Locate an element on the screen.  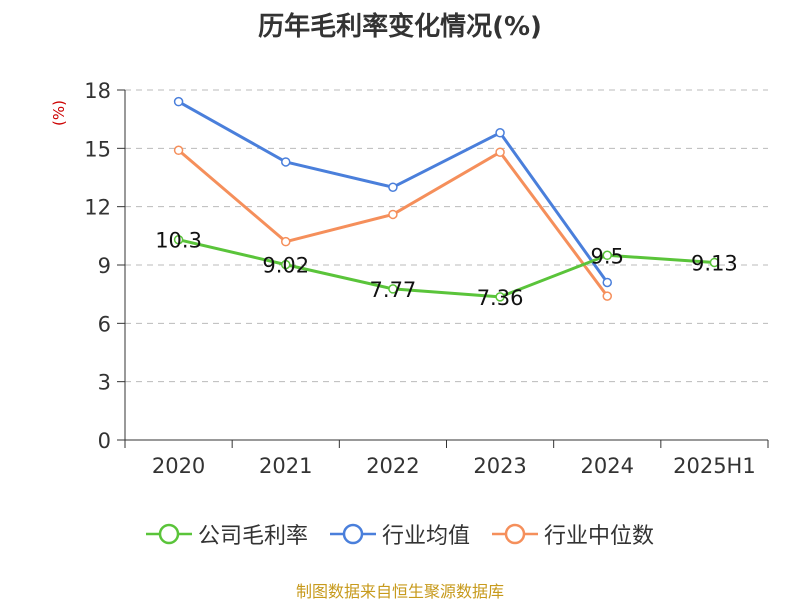
data-label: 7.77 is located at coordinates (393, 290).